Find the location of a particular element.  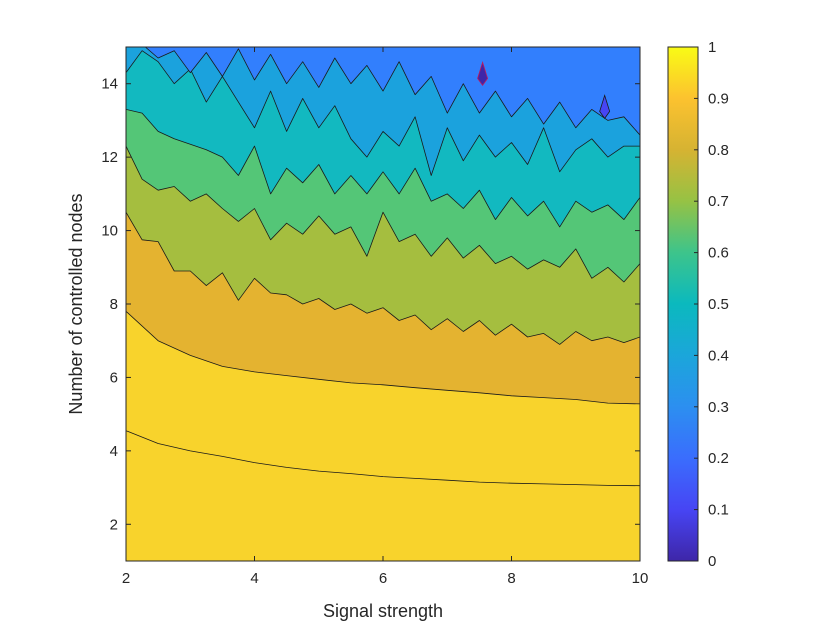

y-tick-label: 14 is located at coordinates (109, 84).